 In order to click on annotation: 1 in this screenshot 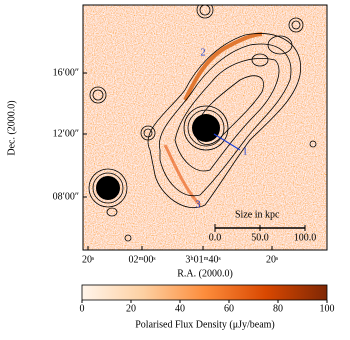, I will do `click(245, 151)`.